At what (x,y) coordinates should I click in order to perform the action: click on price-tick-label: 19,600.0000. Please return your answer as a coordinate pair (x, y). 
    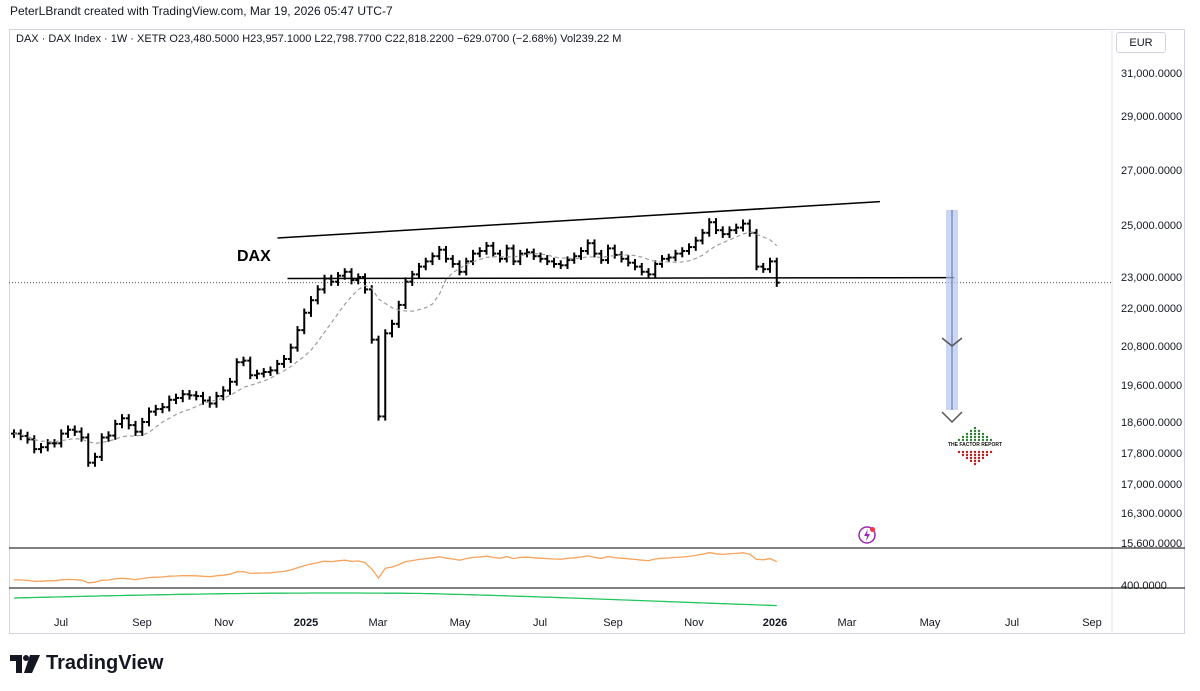
    Looking at the image, I should click on (1151, 386).